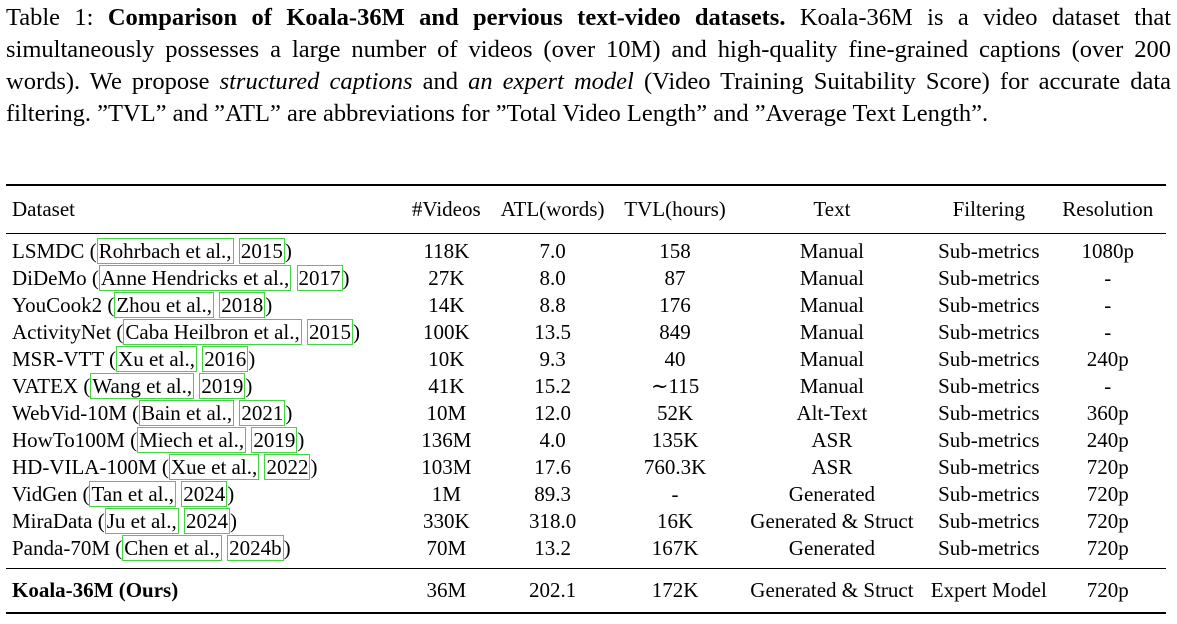 This screenshot has width=1177, height=624. I want to click on atl-cell: 4.0, so click(552, 440).